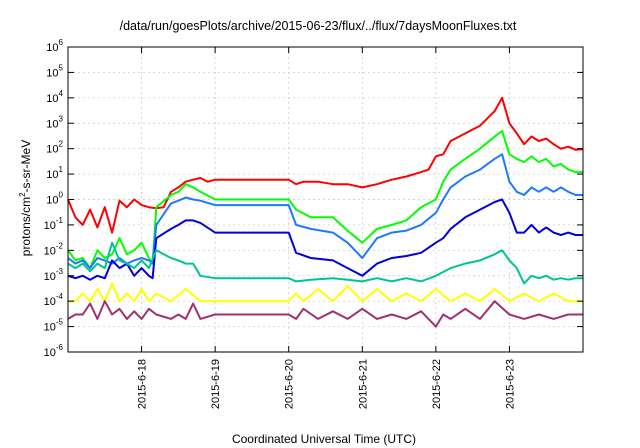 The width and height of the screenshot is (640, 448). Describe the element at coordinates (61, 93) in the screenshot. I see `y-tick-exp: 4` at that location.